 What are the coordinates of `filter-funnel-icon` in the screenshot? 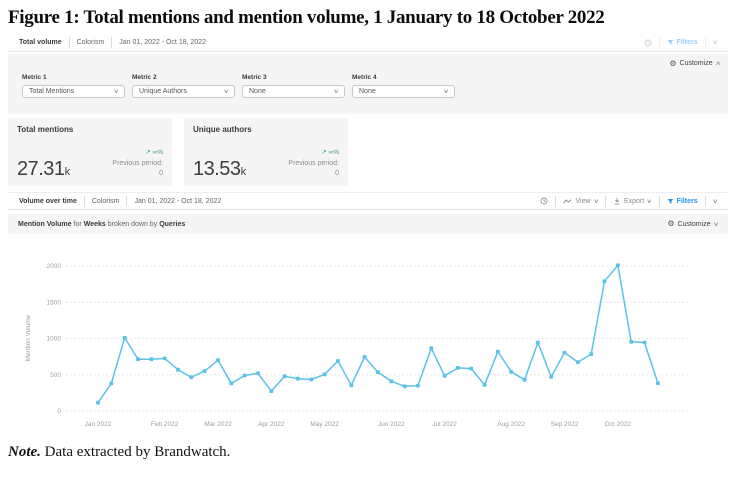 It's located at (670, 201).